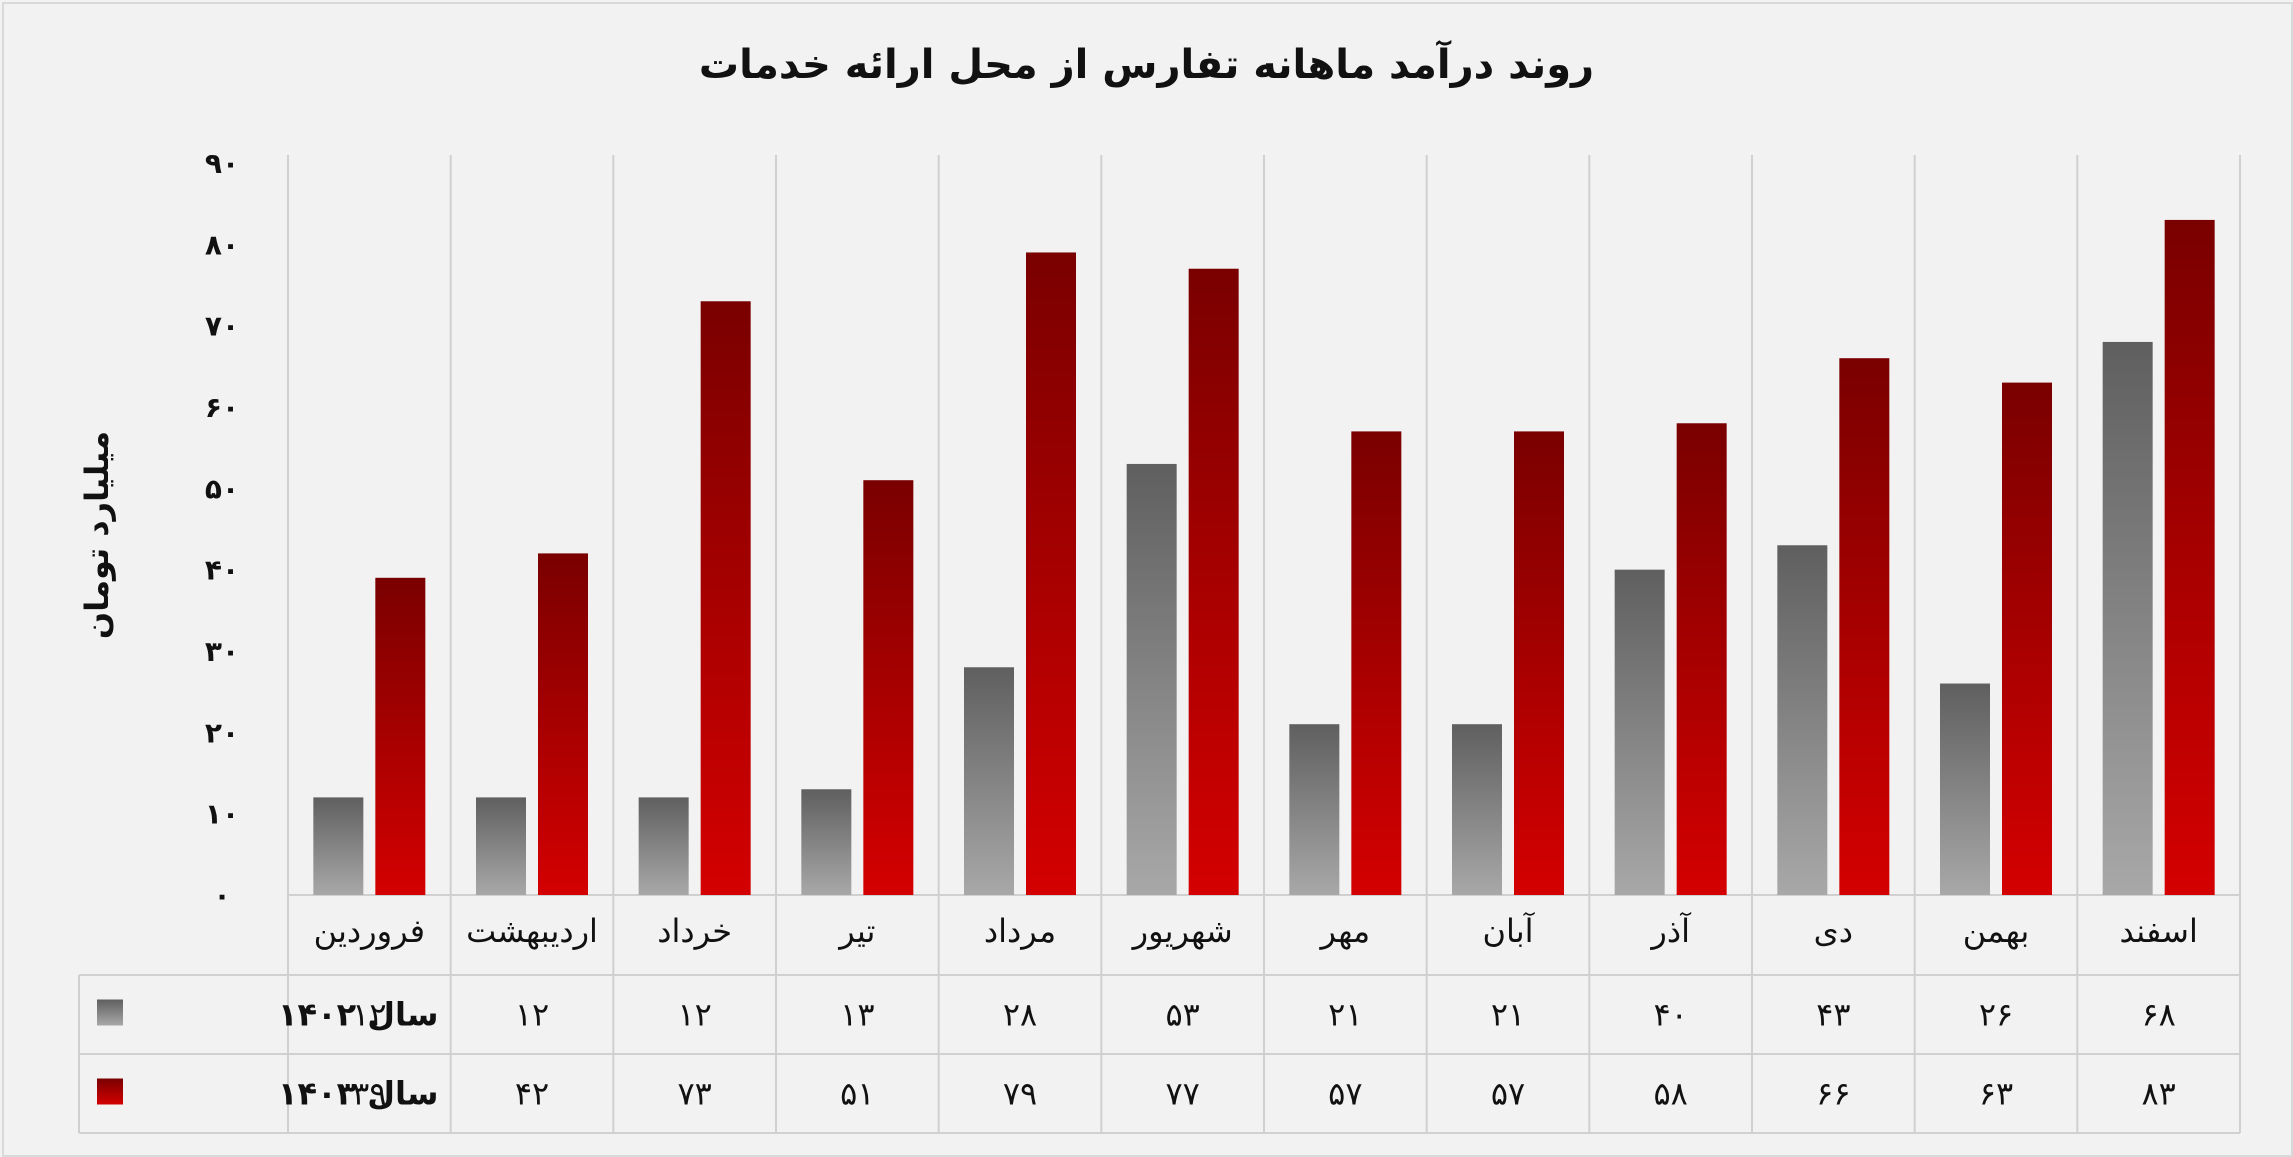 Image resolution: width=2293 pixels, height=1157 pixels. Describe the element at coordinates (2158, 1015) in the screenshot. I see `table-cell-value: ۶۸` at that location.